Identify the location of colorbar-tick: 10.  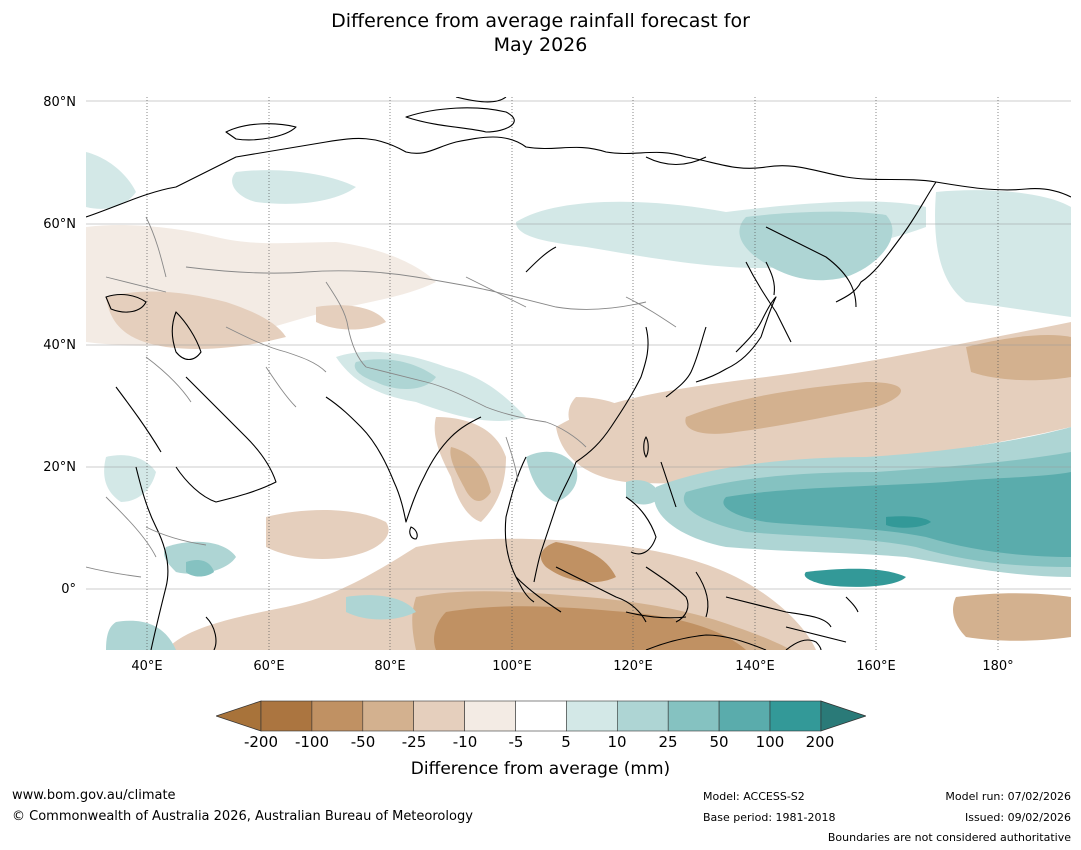
(617, 742).